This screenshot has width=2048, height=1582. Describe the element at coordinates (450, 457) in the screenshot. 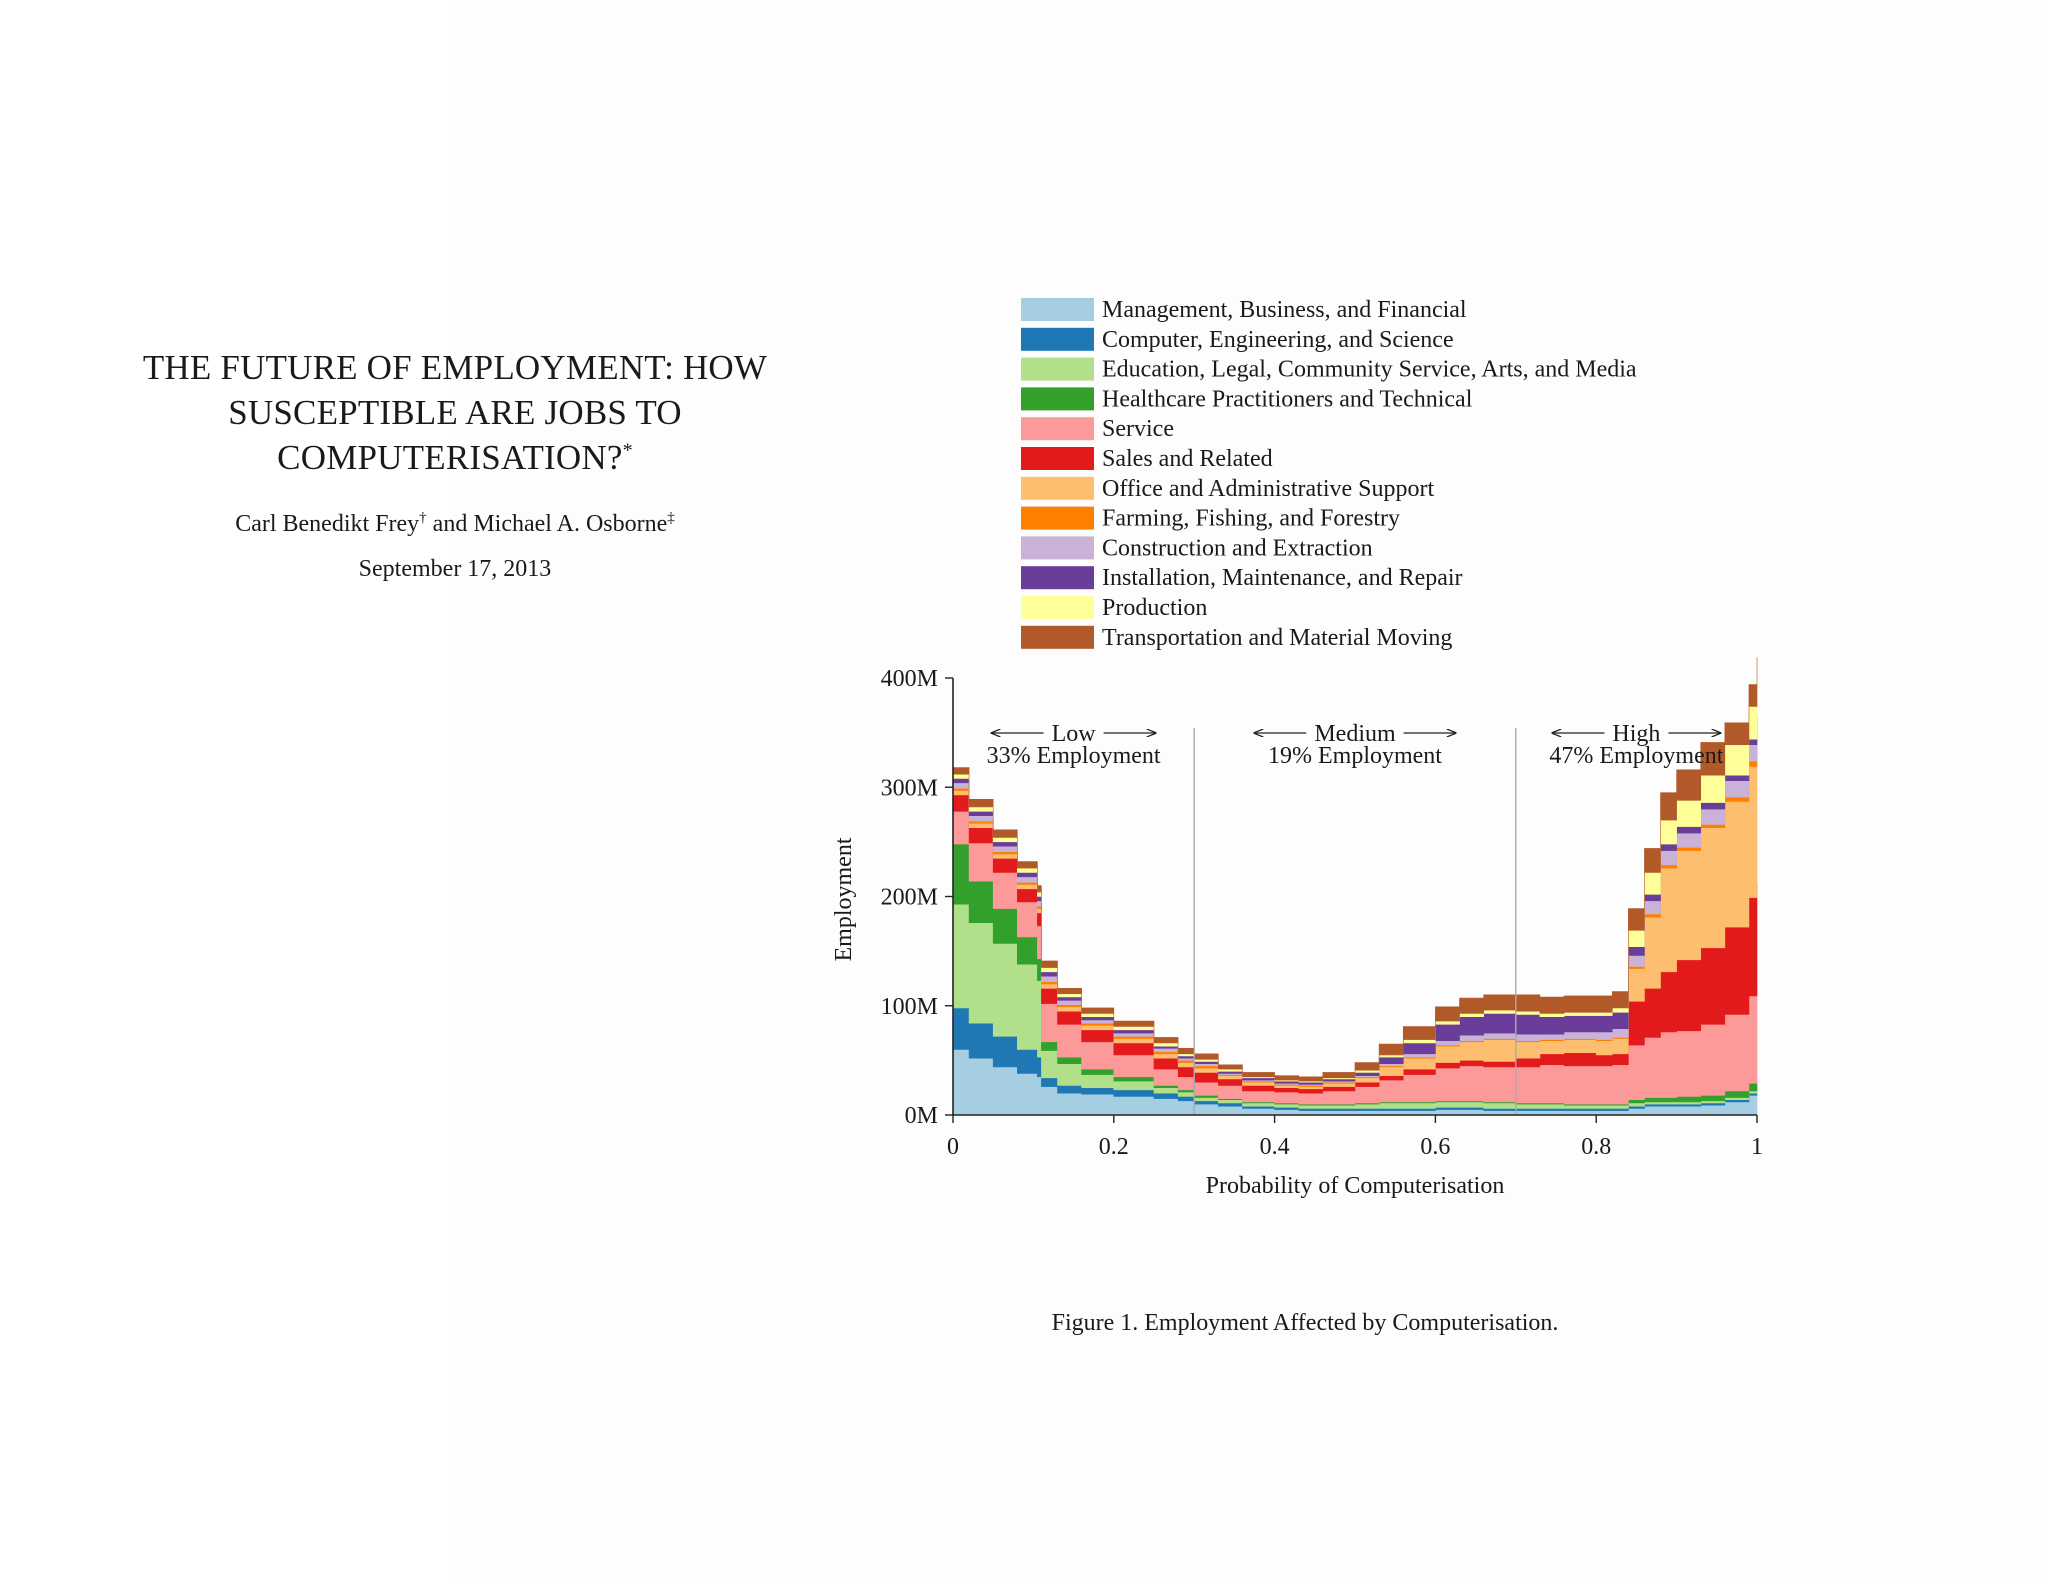

I see `paper-title-line-3-text: COMPUTERISATION?` at that location.